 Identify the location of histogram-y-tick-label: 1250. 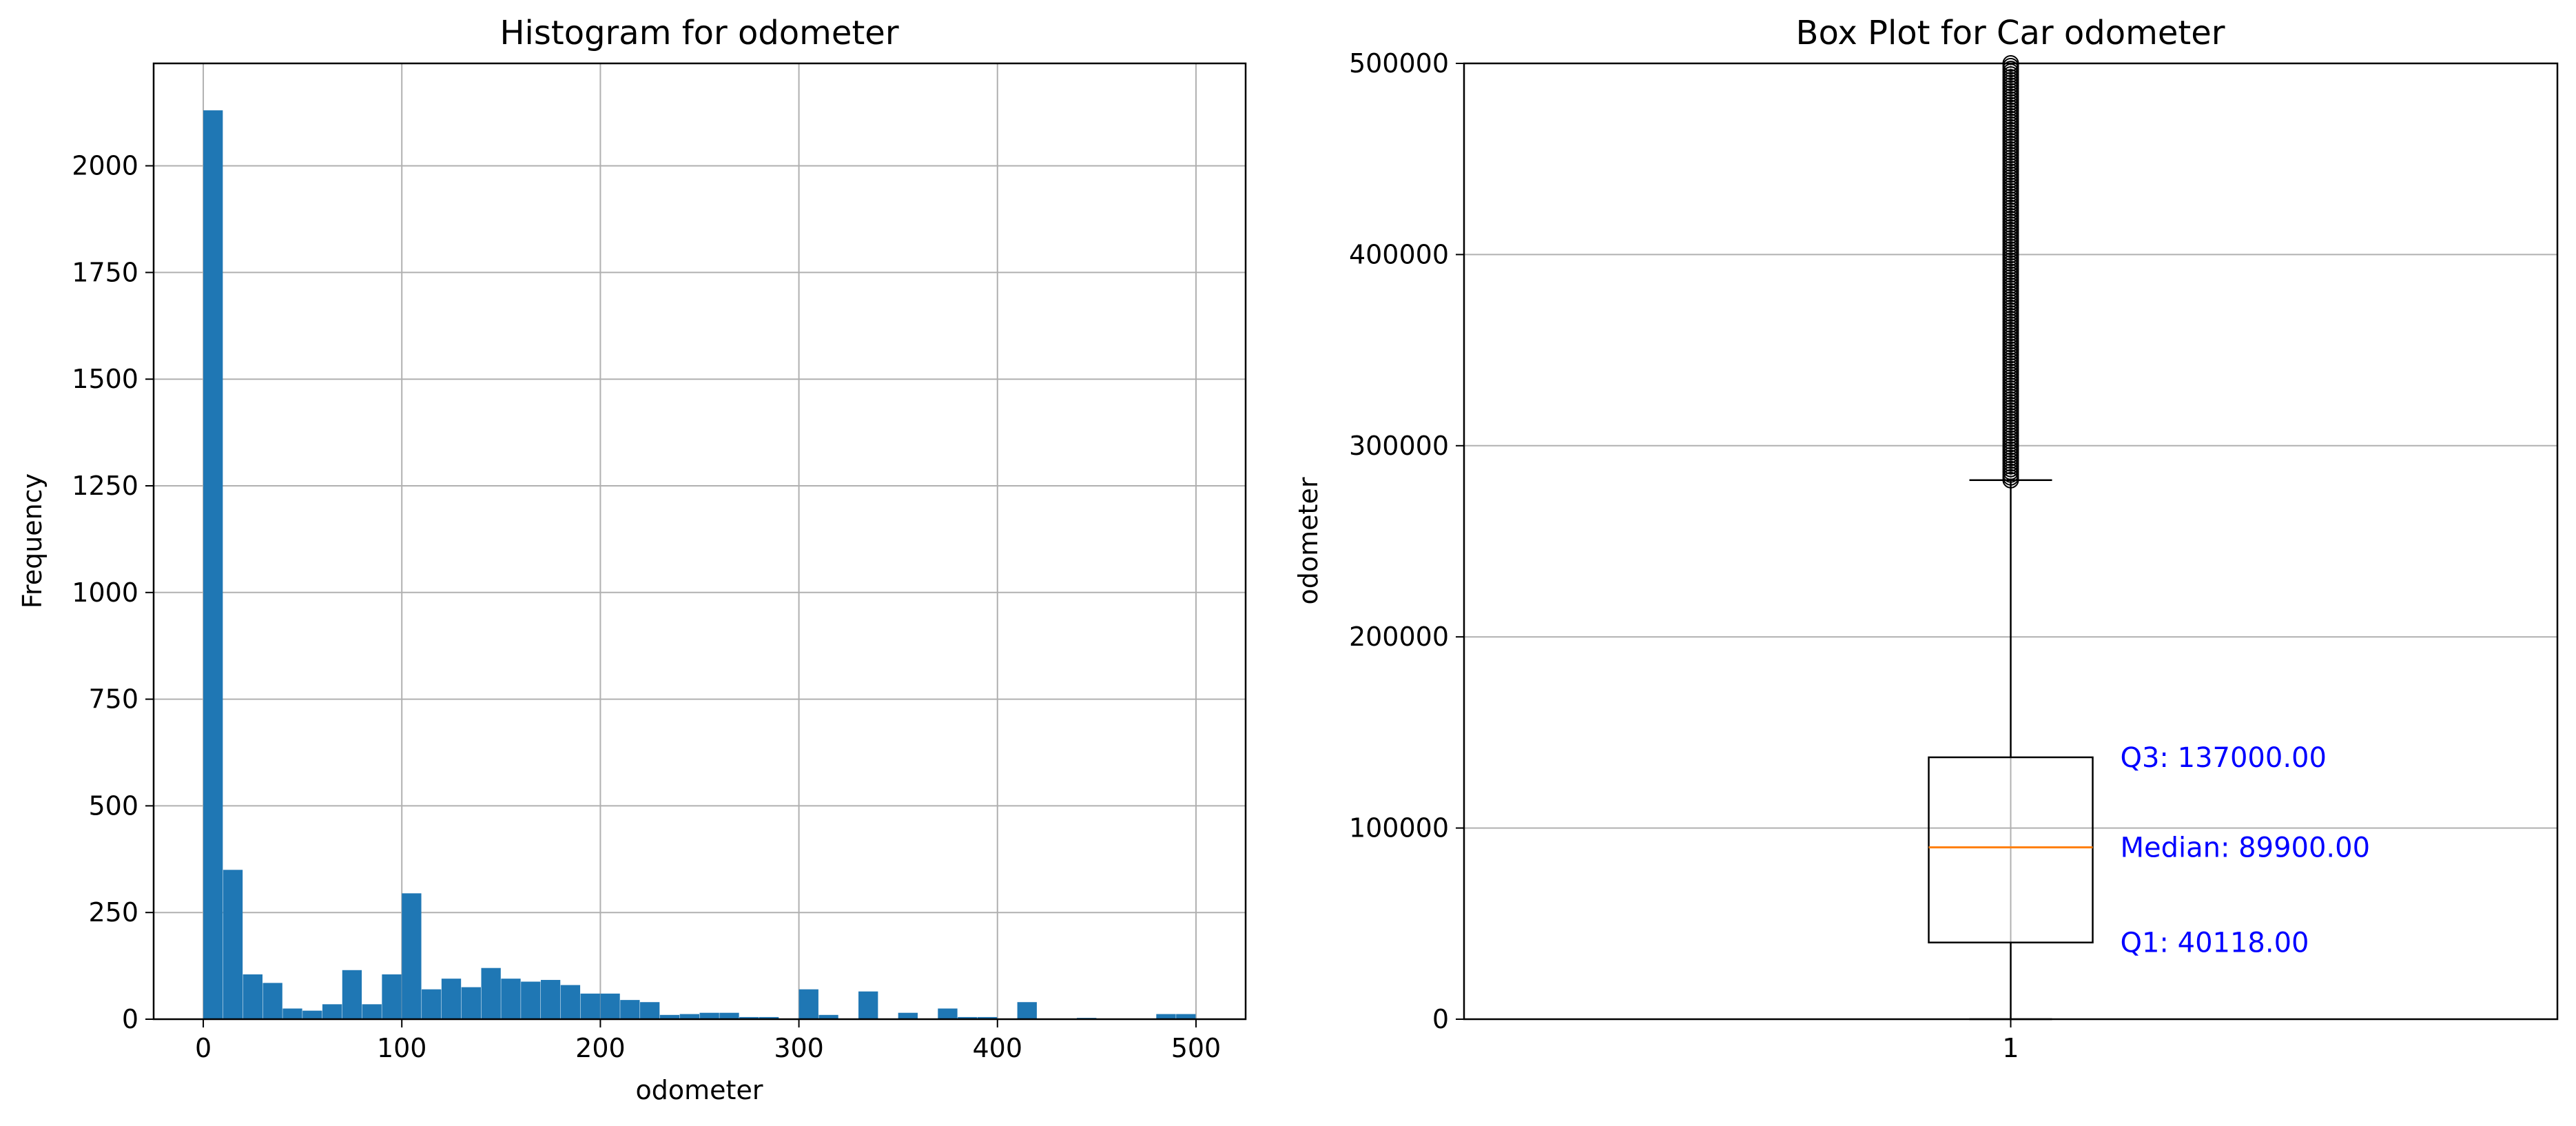
(105, 486).